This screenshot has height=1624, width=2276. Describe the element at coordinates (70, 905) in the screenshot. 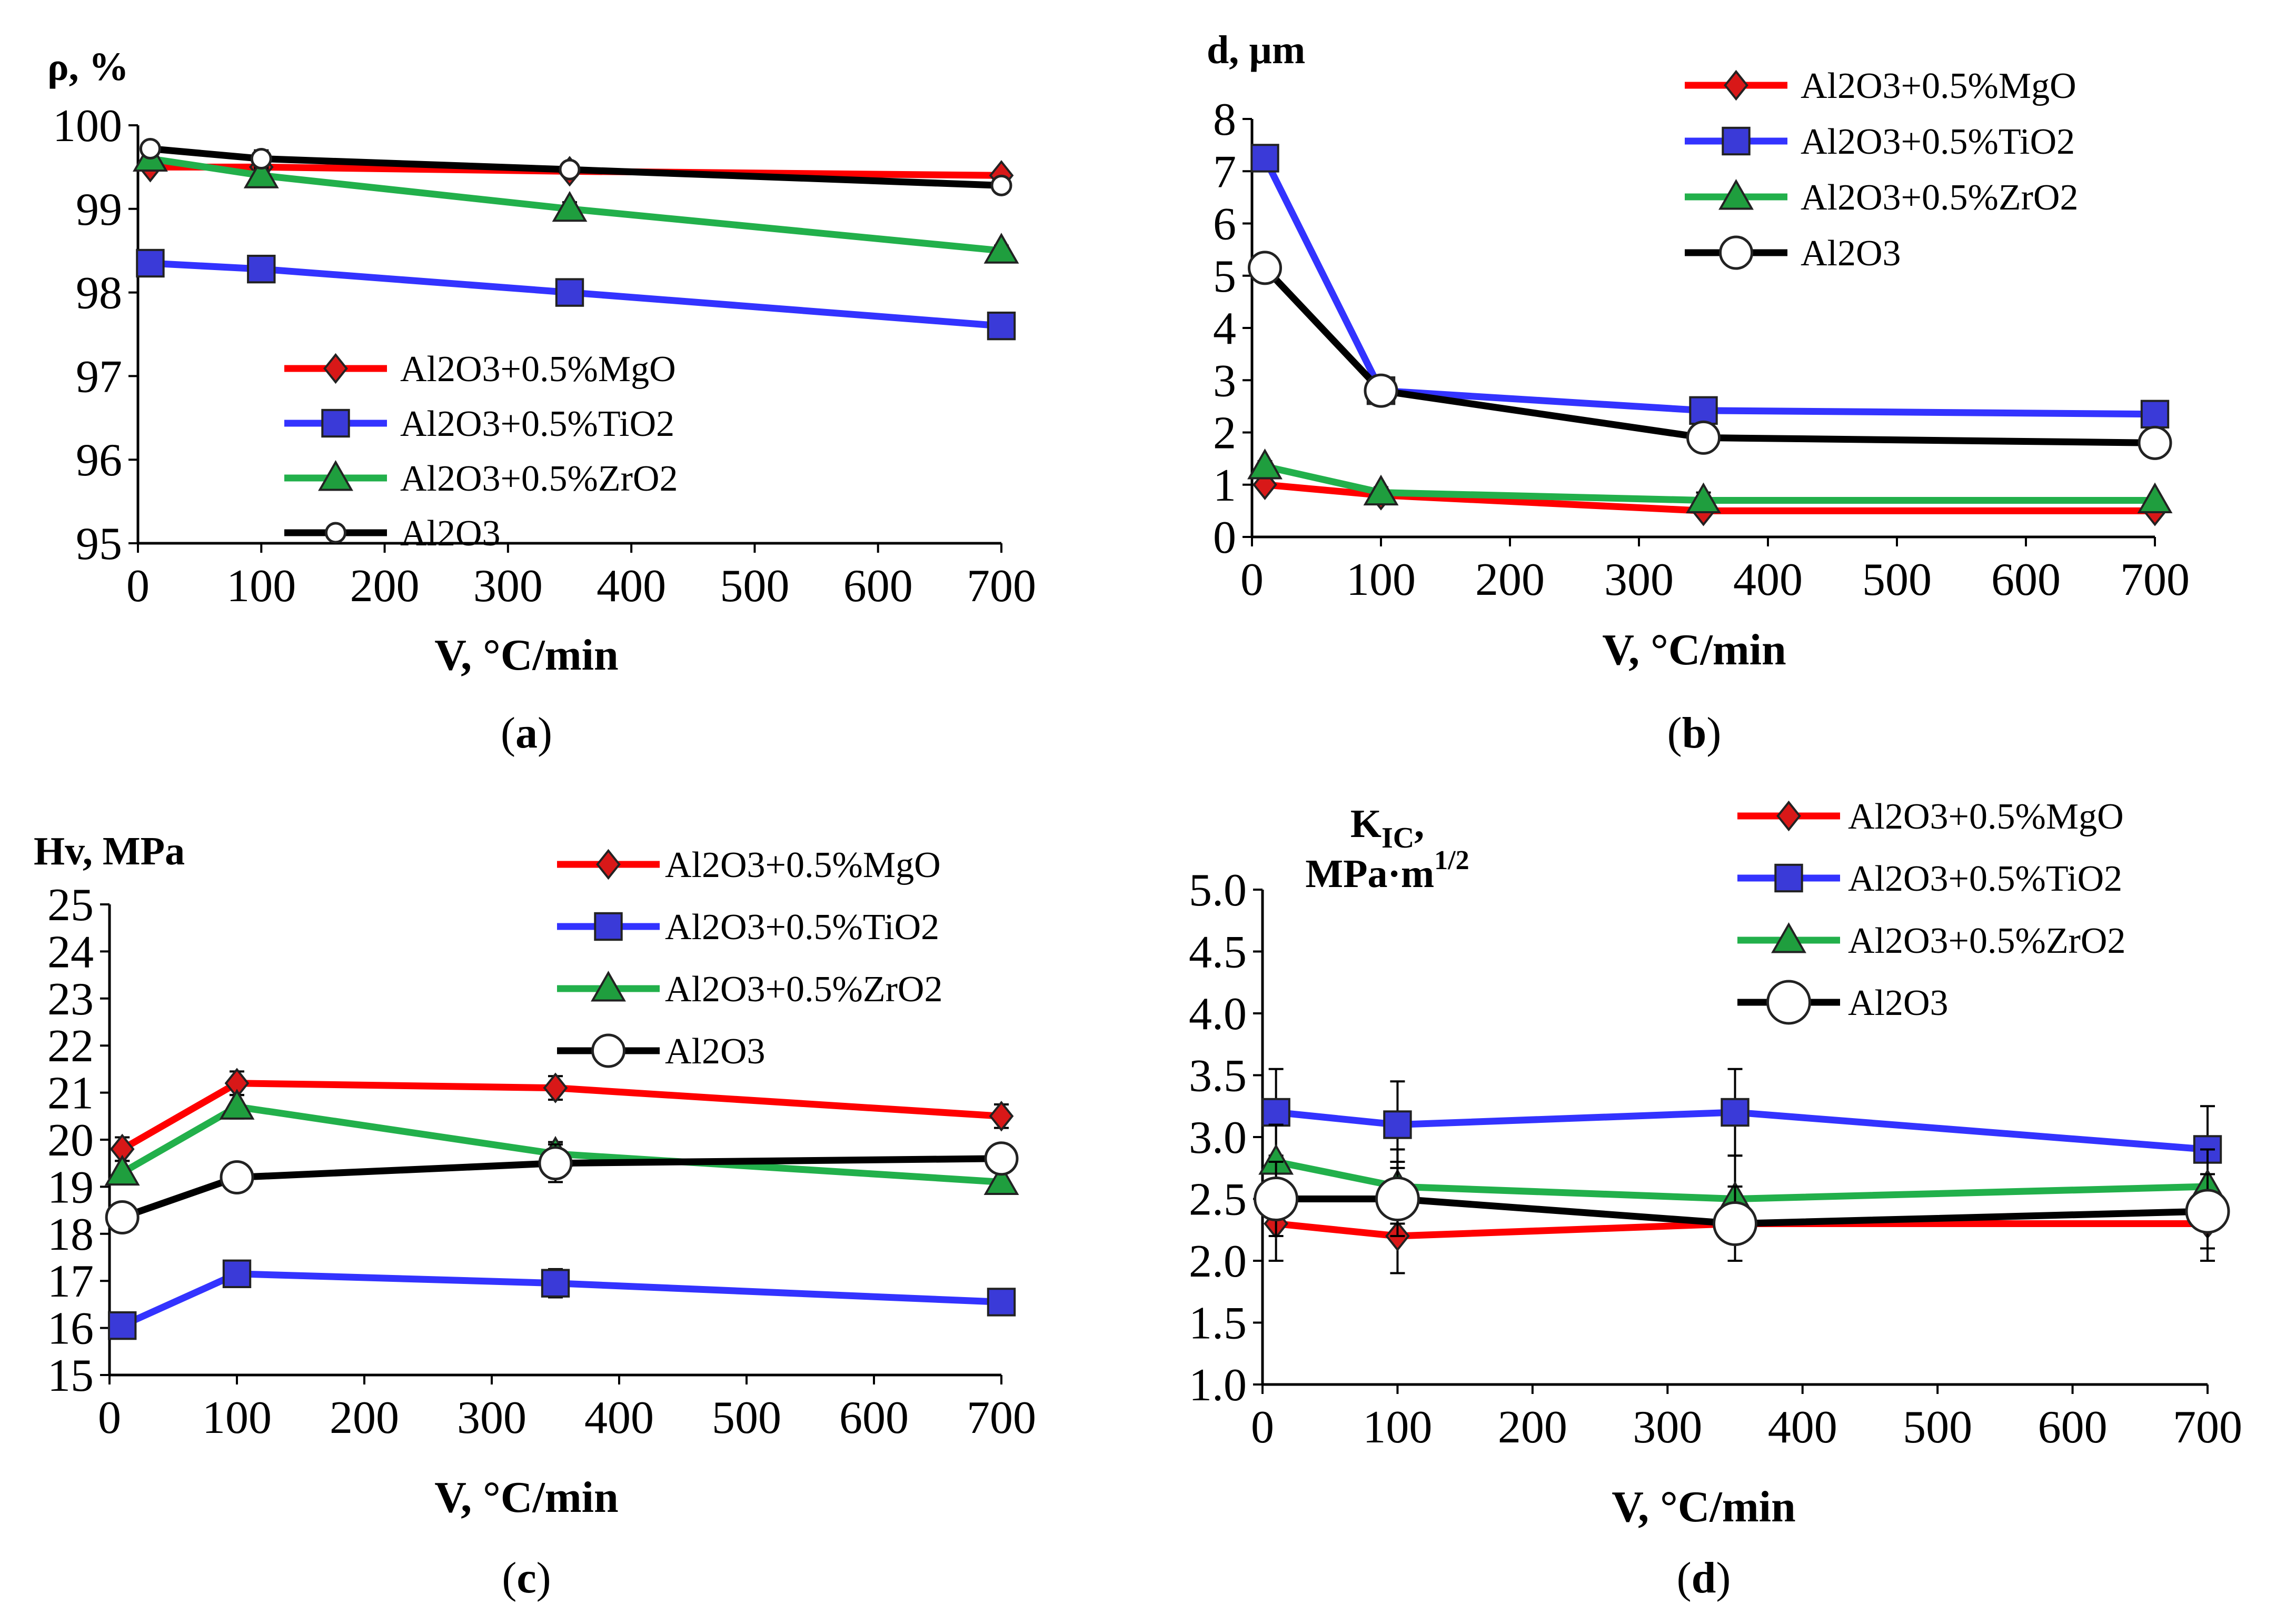

I see `y-tick-label: 25` at that location.